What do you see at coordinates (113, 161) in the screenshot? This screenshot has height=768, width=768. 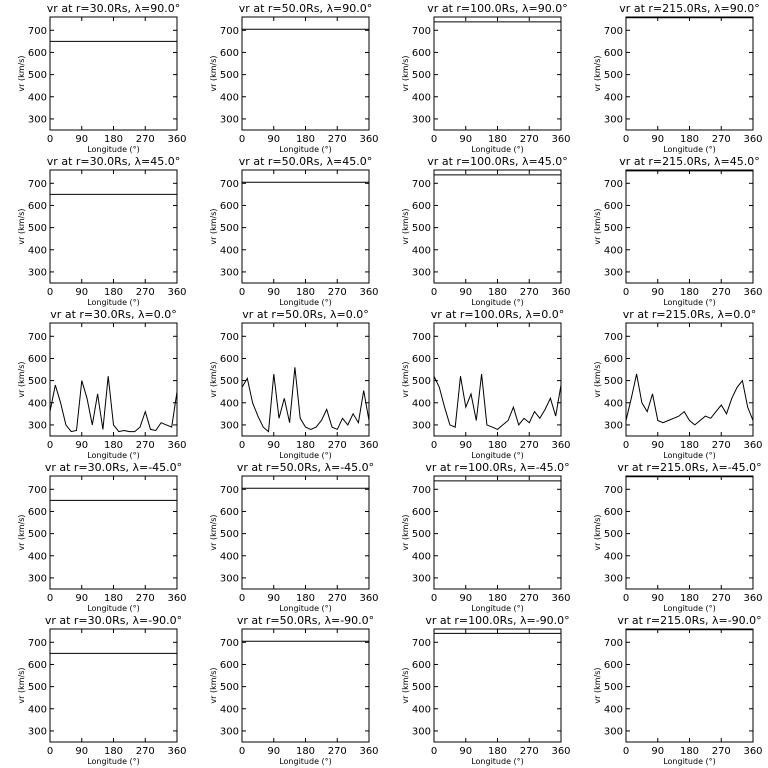 I see `chart-title: vr at r=30.0Rs, λ=45.0°` at bounding box center [113, 161].